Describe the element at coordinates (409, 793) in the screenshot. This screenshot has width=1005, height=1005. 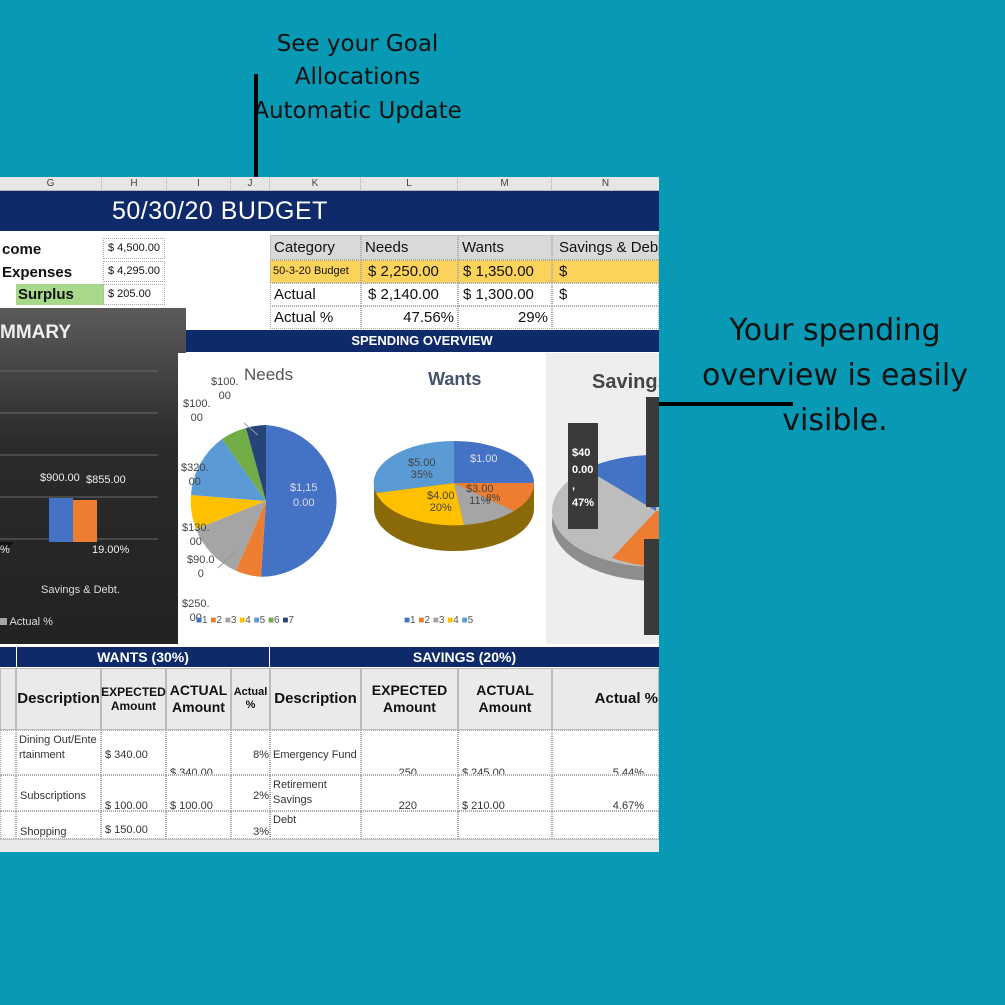
I see `savings-row-expected: 220` at that location.